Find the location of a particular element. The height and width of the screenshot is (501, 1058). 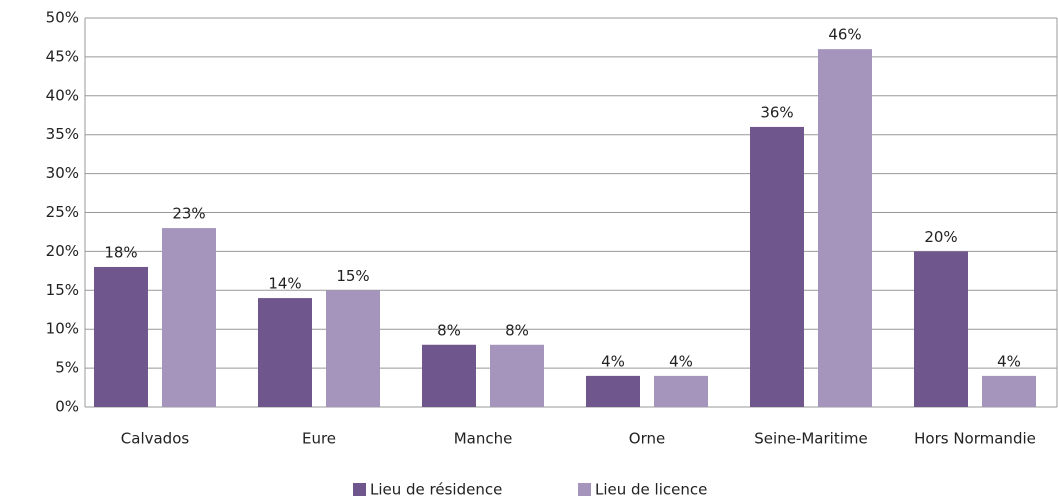

value-label: 46% is located at coordinates (844, 35).